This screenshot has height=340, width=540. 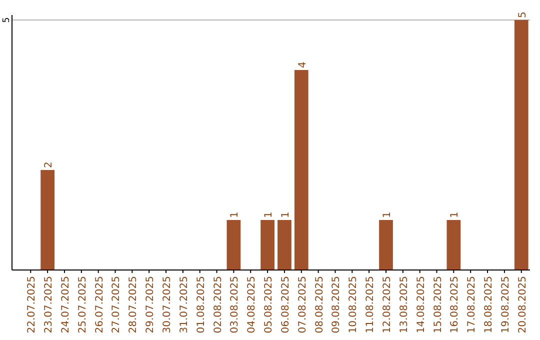 What do you see at coordinates (49, 165) in the screenshot?
I see `data-label: 2` at bounding box center [49, 165].